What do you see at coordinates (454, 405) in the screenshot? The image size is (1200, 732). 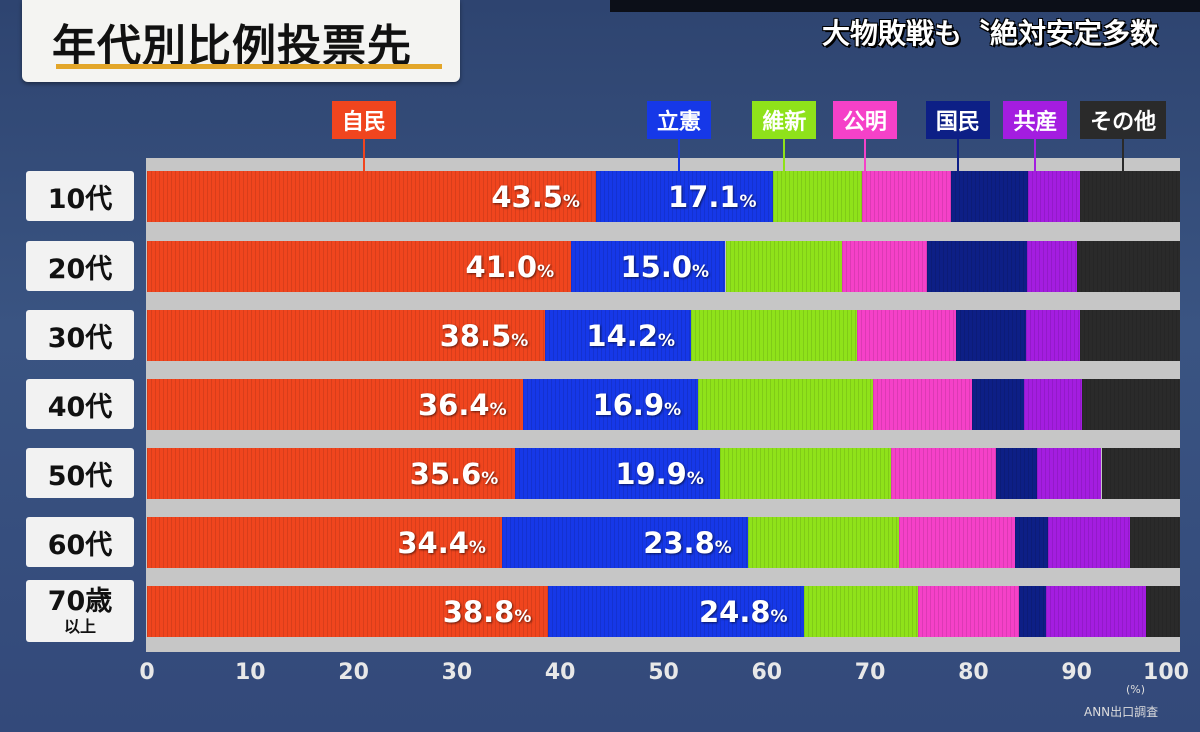 I see `data-label-value: 36.4` at bounding box center [454, 405].